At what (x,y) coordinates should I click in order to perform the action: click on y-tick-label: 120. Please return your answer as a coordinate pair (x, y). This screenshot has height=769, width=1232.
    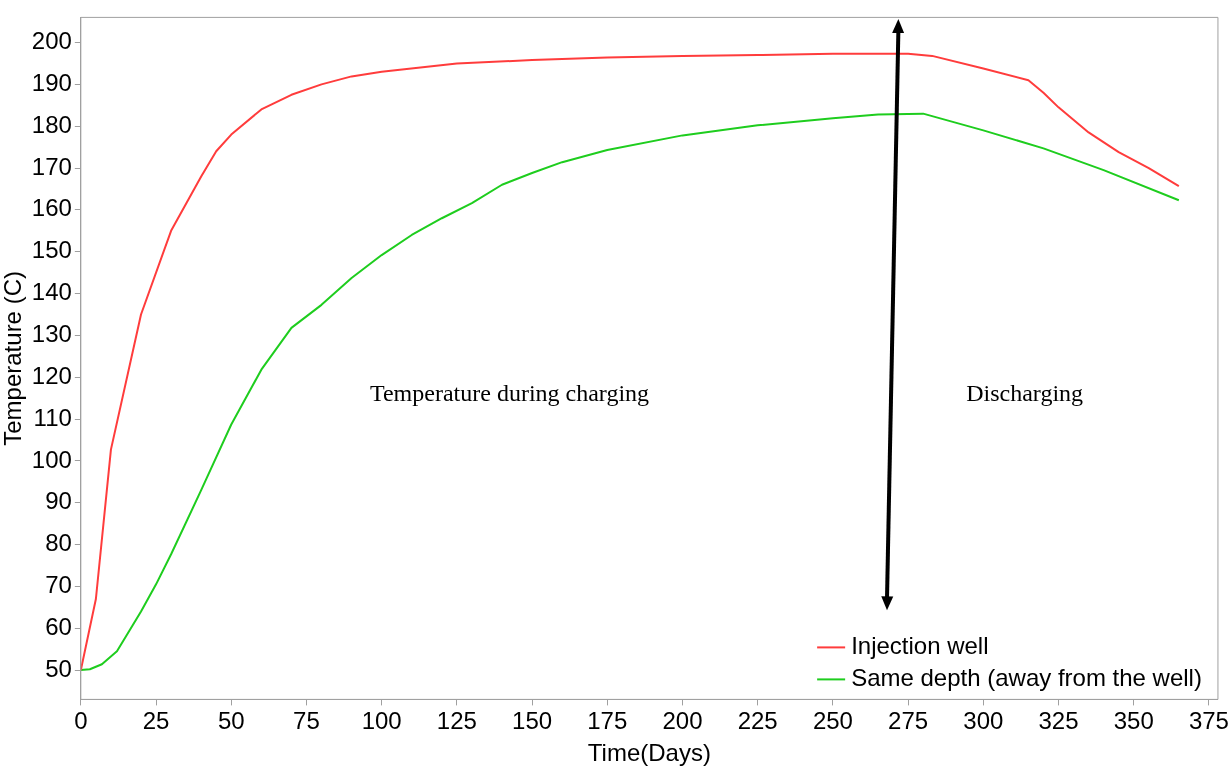
    Looking at the image, I should click on (51, 375).